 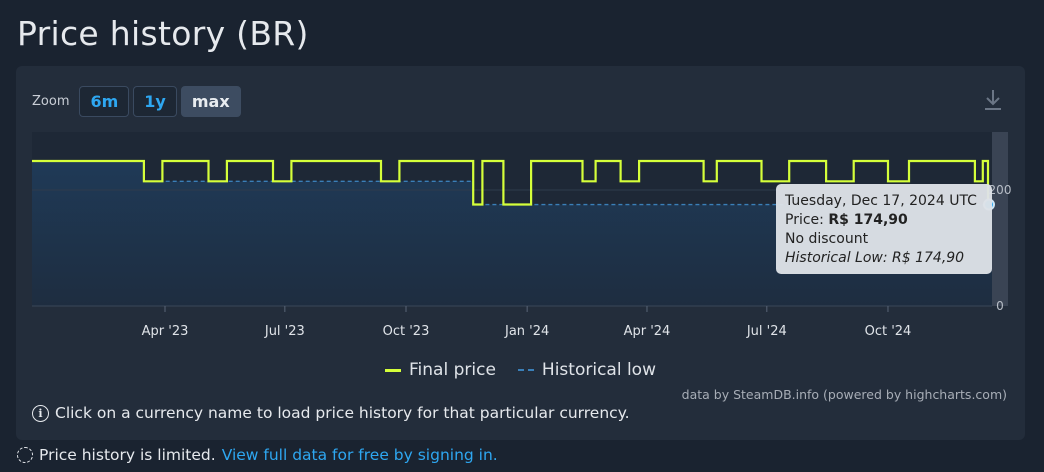 I want to click on dashed-circle-icon, so click(x=25, y=455).